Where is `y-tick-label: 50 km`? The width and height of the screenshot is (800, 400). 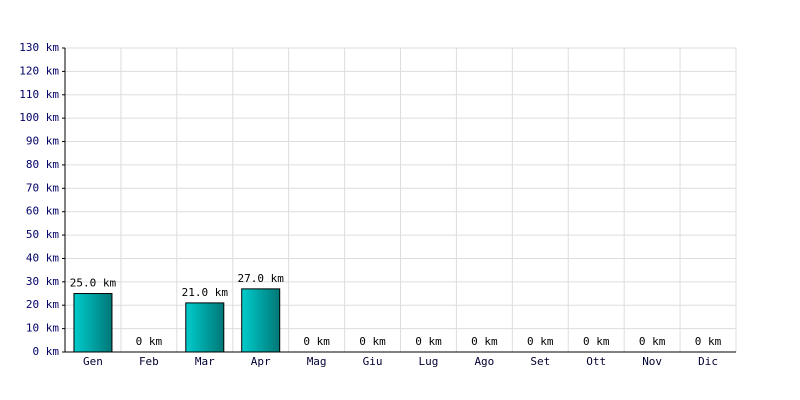
y-tick-label: 50 km is located at coordinates (42, 234).